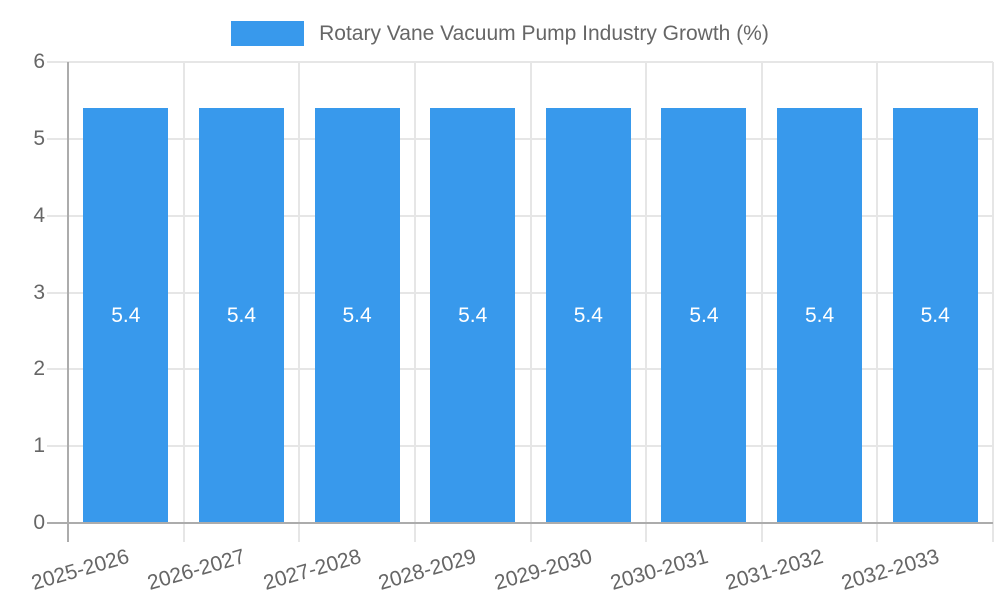 This screenshot has width=1000, height=600. What do you see at coordinates (543, 570) in the screenshot?
I see `x-axis-tick-label: 2029-2030` at bounding box center [543, 570].